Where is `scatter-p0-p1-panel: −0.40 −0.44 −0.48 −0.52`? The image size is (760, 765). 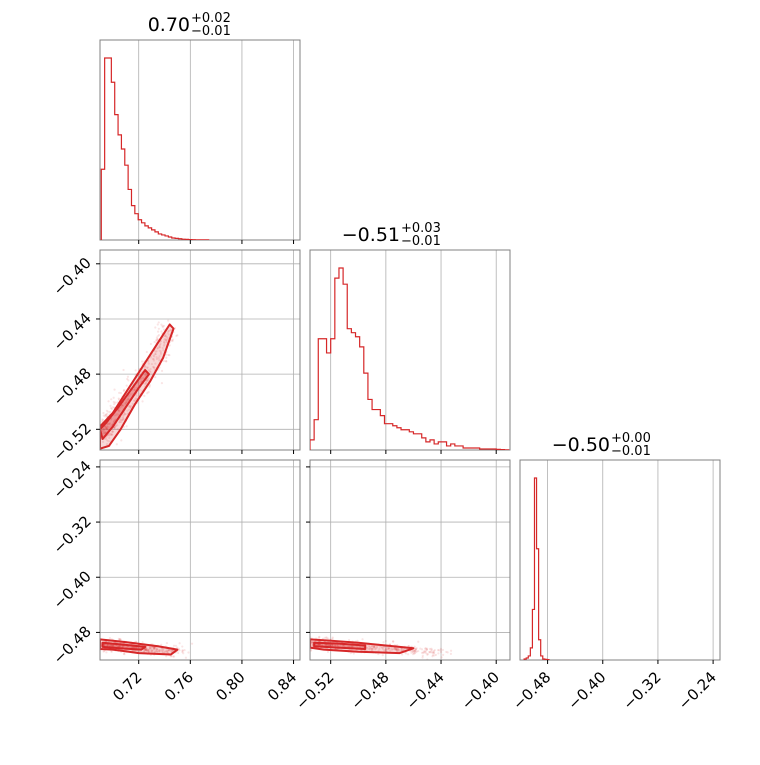
scatter-p0-p1-panel: −0.40 −0.44 −0.48 −0.52 is located at coordinates (175, 357).